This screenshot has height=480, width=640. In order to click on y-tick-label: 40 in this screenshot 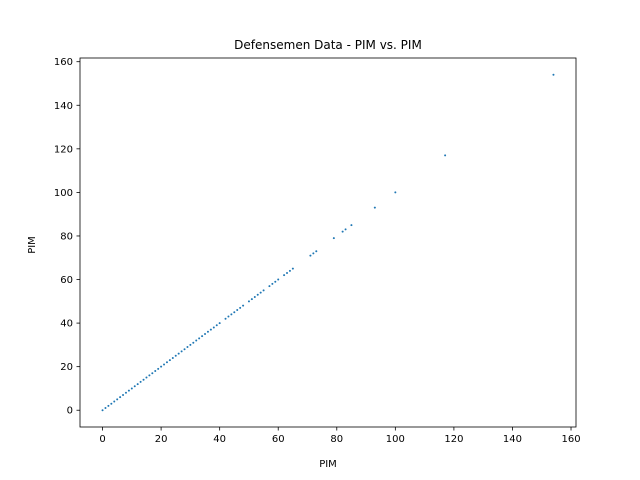, I will do `click(66, 324)`.